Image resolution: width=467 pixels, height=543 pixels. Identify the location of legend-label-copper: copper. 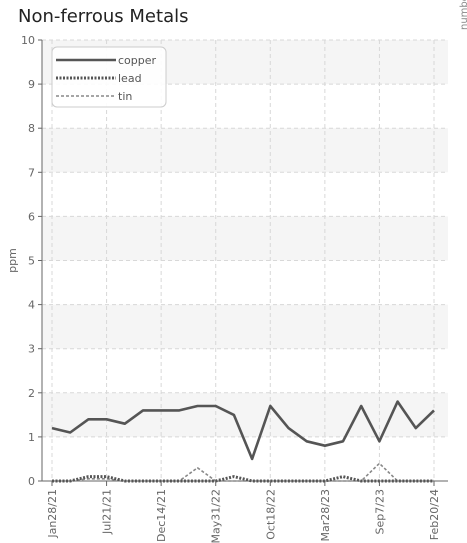
(137, 60).